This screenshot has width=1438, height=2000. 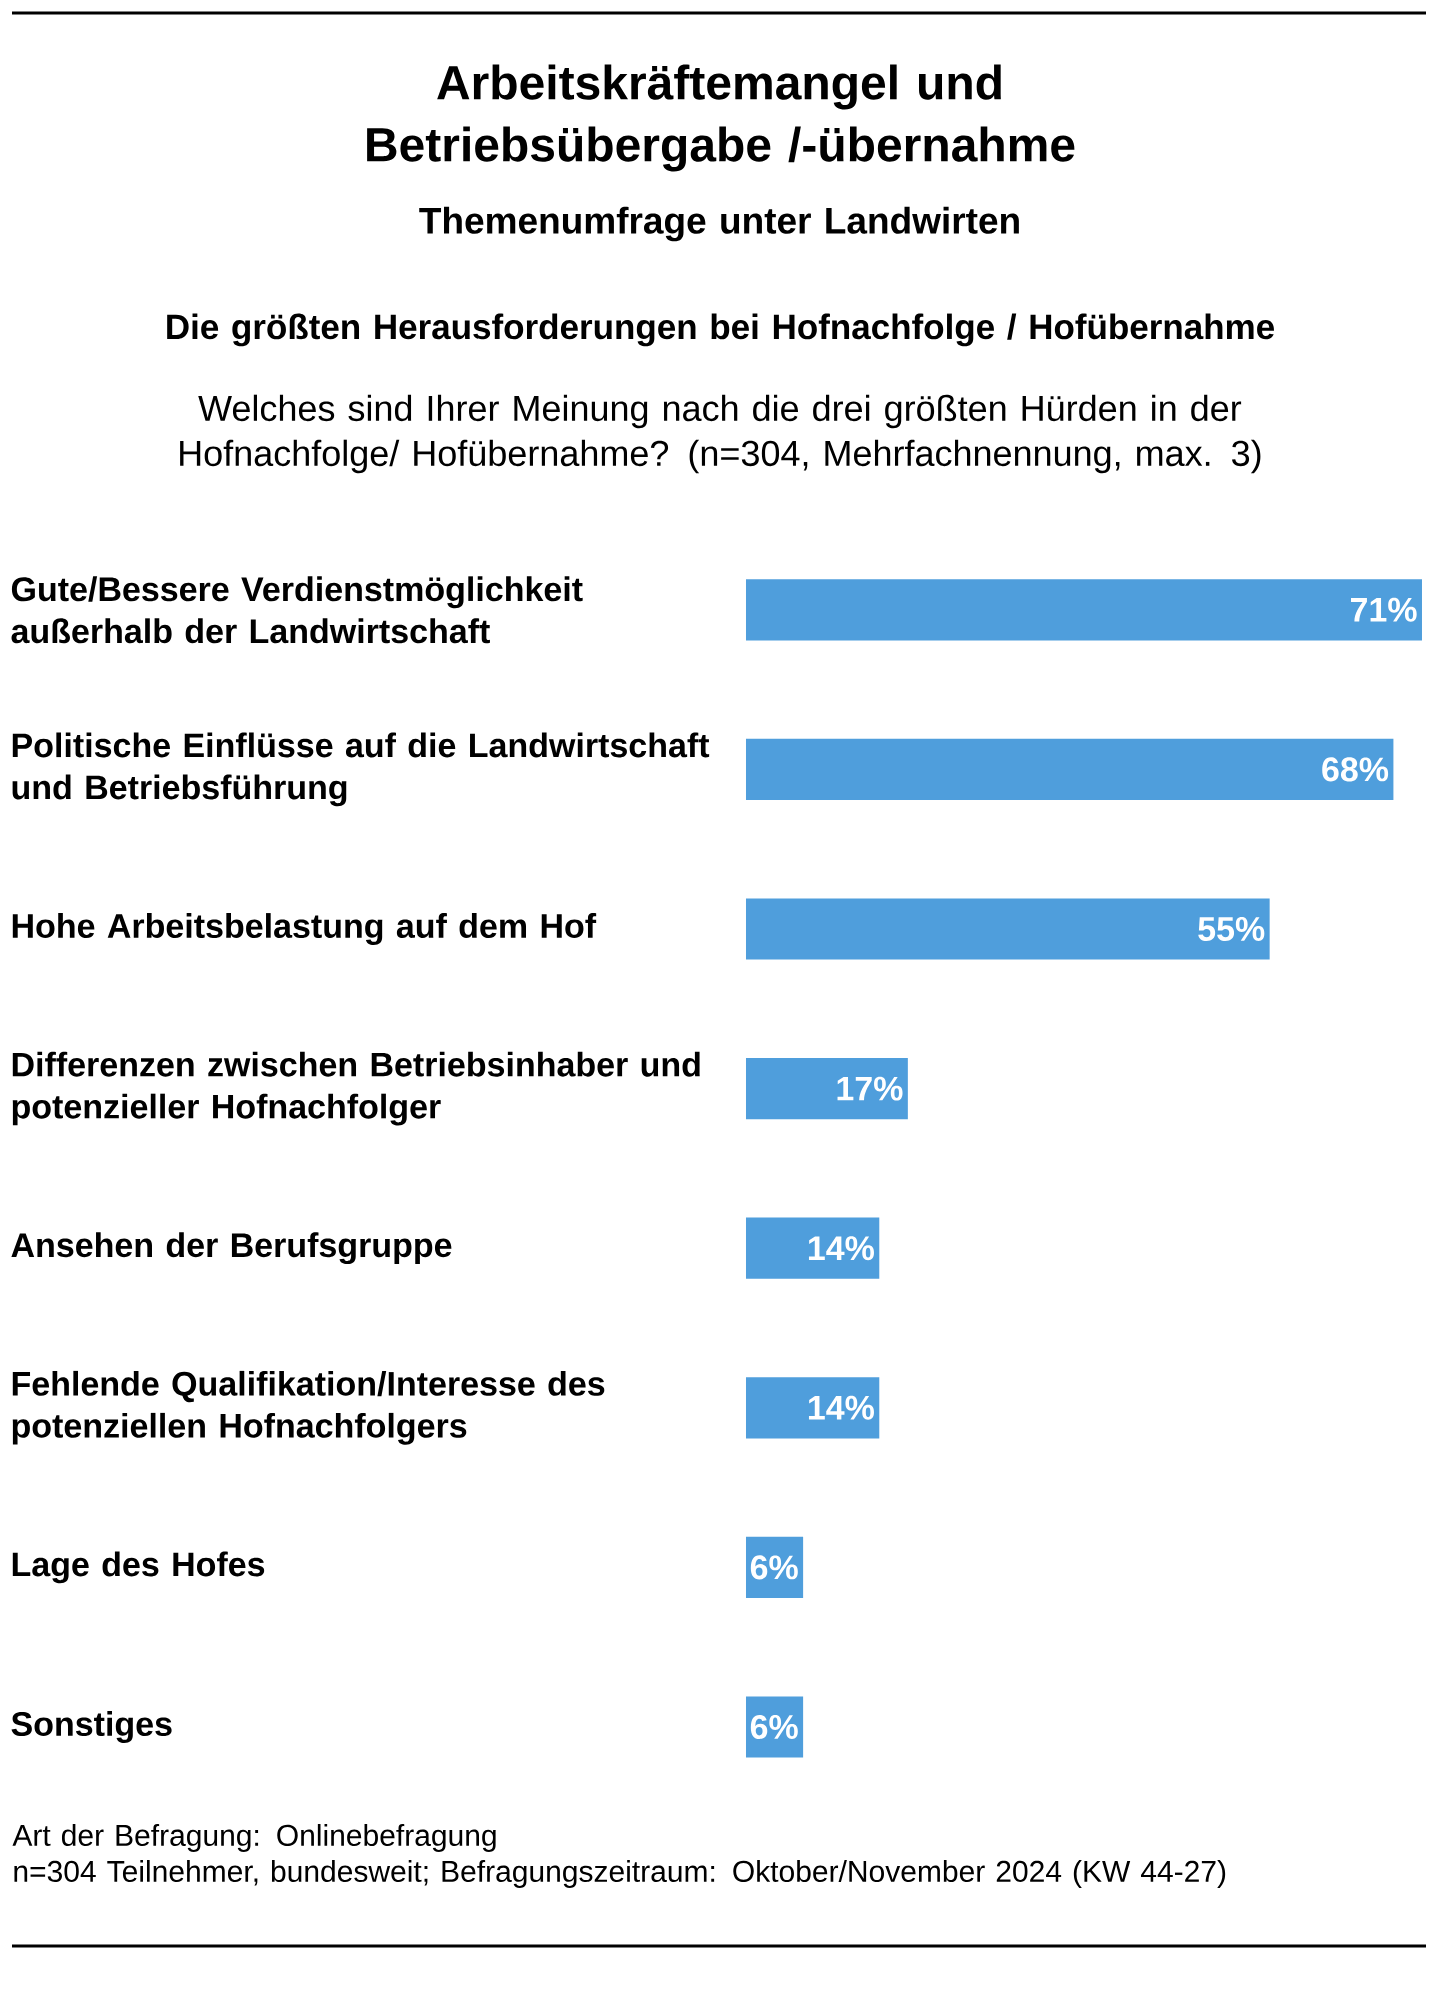 I want to click on y-tick-label: Ansehen der Berufsgruppe, so click(x=231, y=1248).